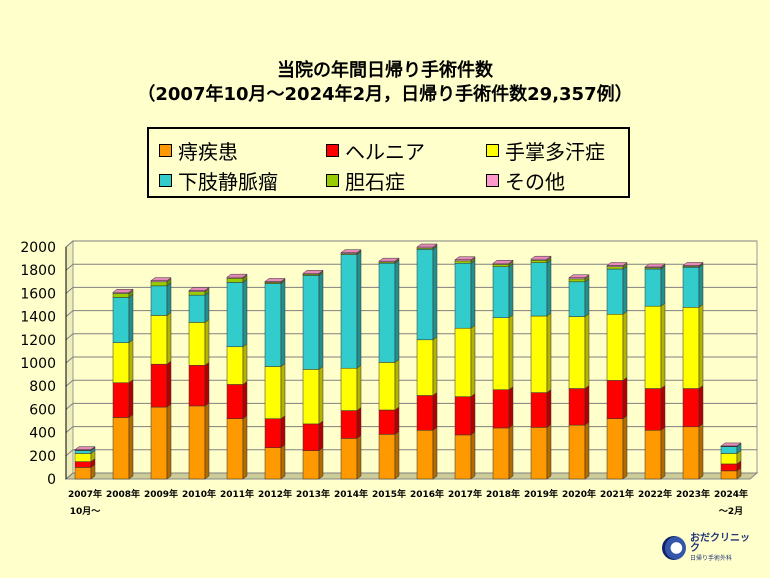 The width and height of the screenshot is (770, 578). What do you see at coordinates (237, 494) in the screenshot?
I see `x-tick-label: 2011年` at bounding box center [237, 494].